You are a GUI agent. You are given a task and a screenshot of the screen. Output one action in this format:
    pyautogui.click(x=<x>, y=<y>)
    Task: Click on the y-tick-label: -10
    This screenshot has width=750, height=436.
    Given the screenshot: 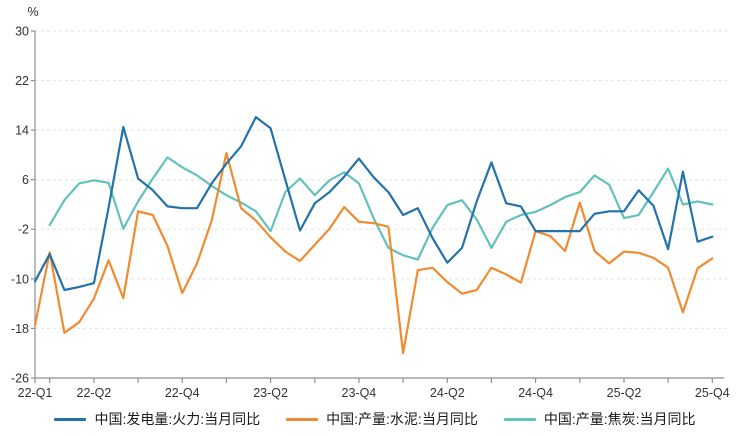 What is the action you would take?
    pyautogui.click(x=20, y=279)
    